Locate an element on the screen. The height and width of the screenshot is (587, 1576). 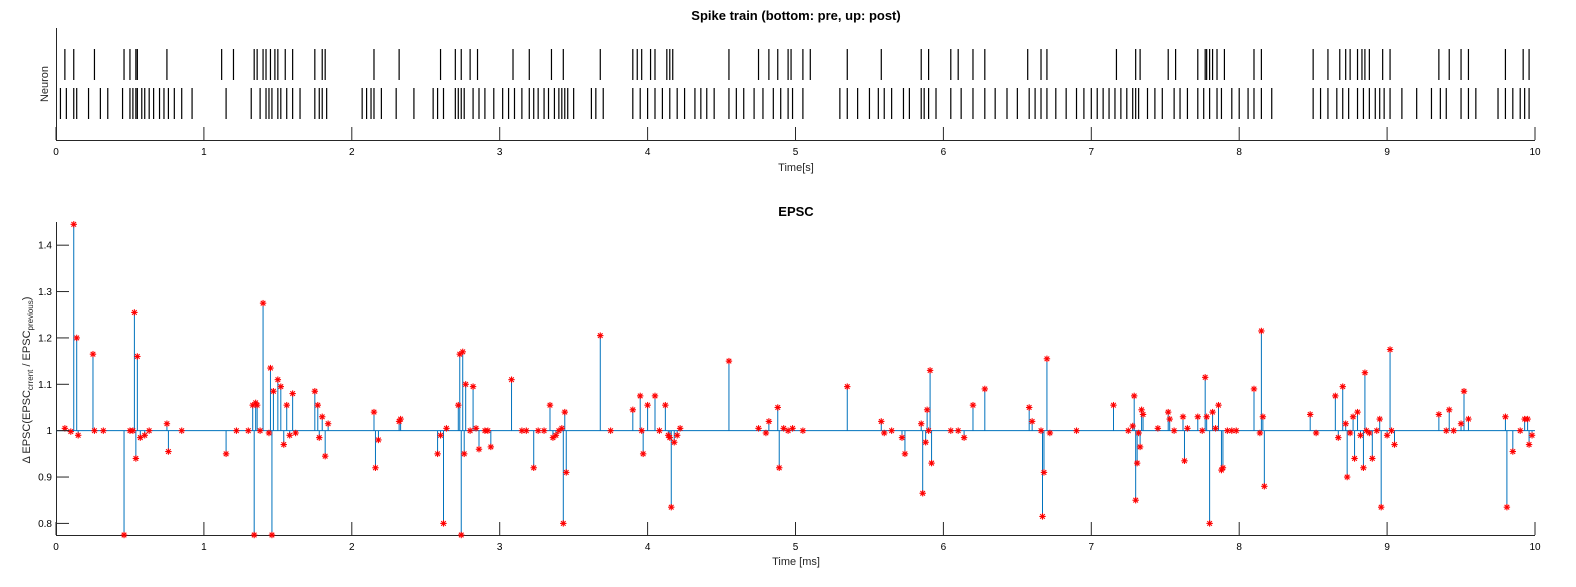
epsc-xtick-label: 2 is located at coordinates (352, 547).